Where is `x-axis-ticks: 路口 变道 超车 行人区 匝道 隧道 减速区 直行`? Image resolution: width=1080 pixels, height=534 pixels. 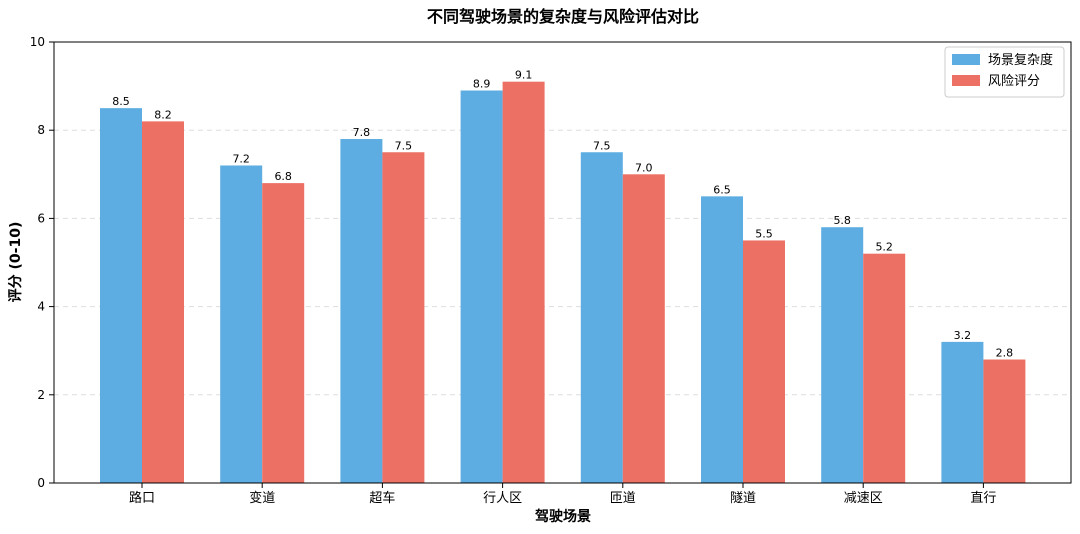
x-axis-ticks: 路口 变道 超车 行人区 匝道 隧道 减速区 直行 is located at coordinates (562, 494).